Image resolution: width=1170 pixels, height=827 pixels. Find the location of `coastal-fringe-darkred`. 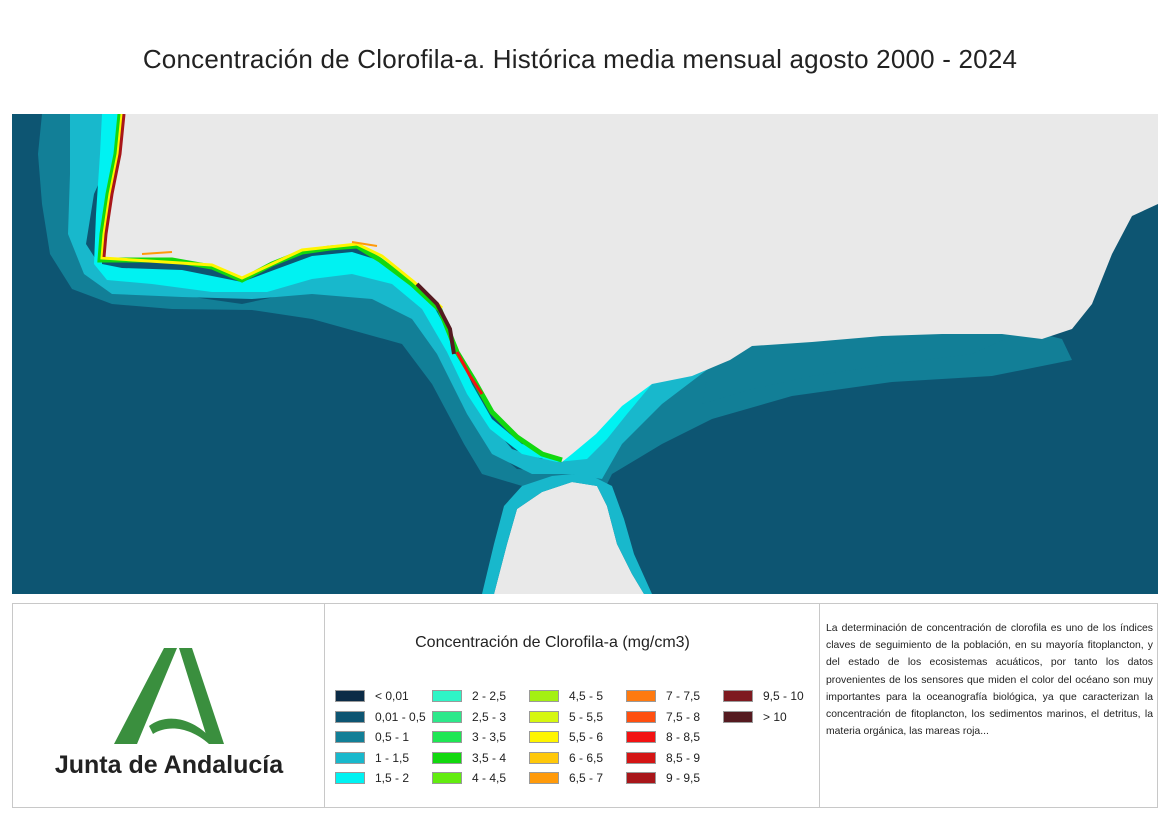

coastal-fringe-darkred is located at coordinates (435, 318).